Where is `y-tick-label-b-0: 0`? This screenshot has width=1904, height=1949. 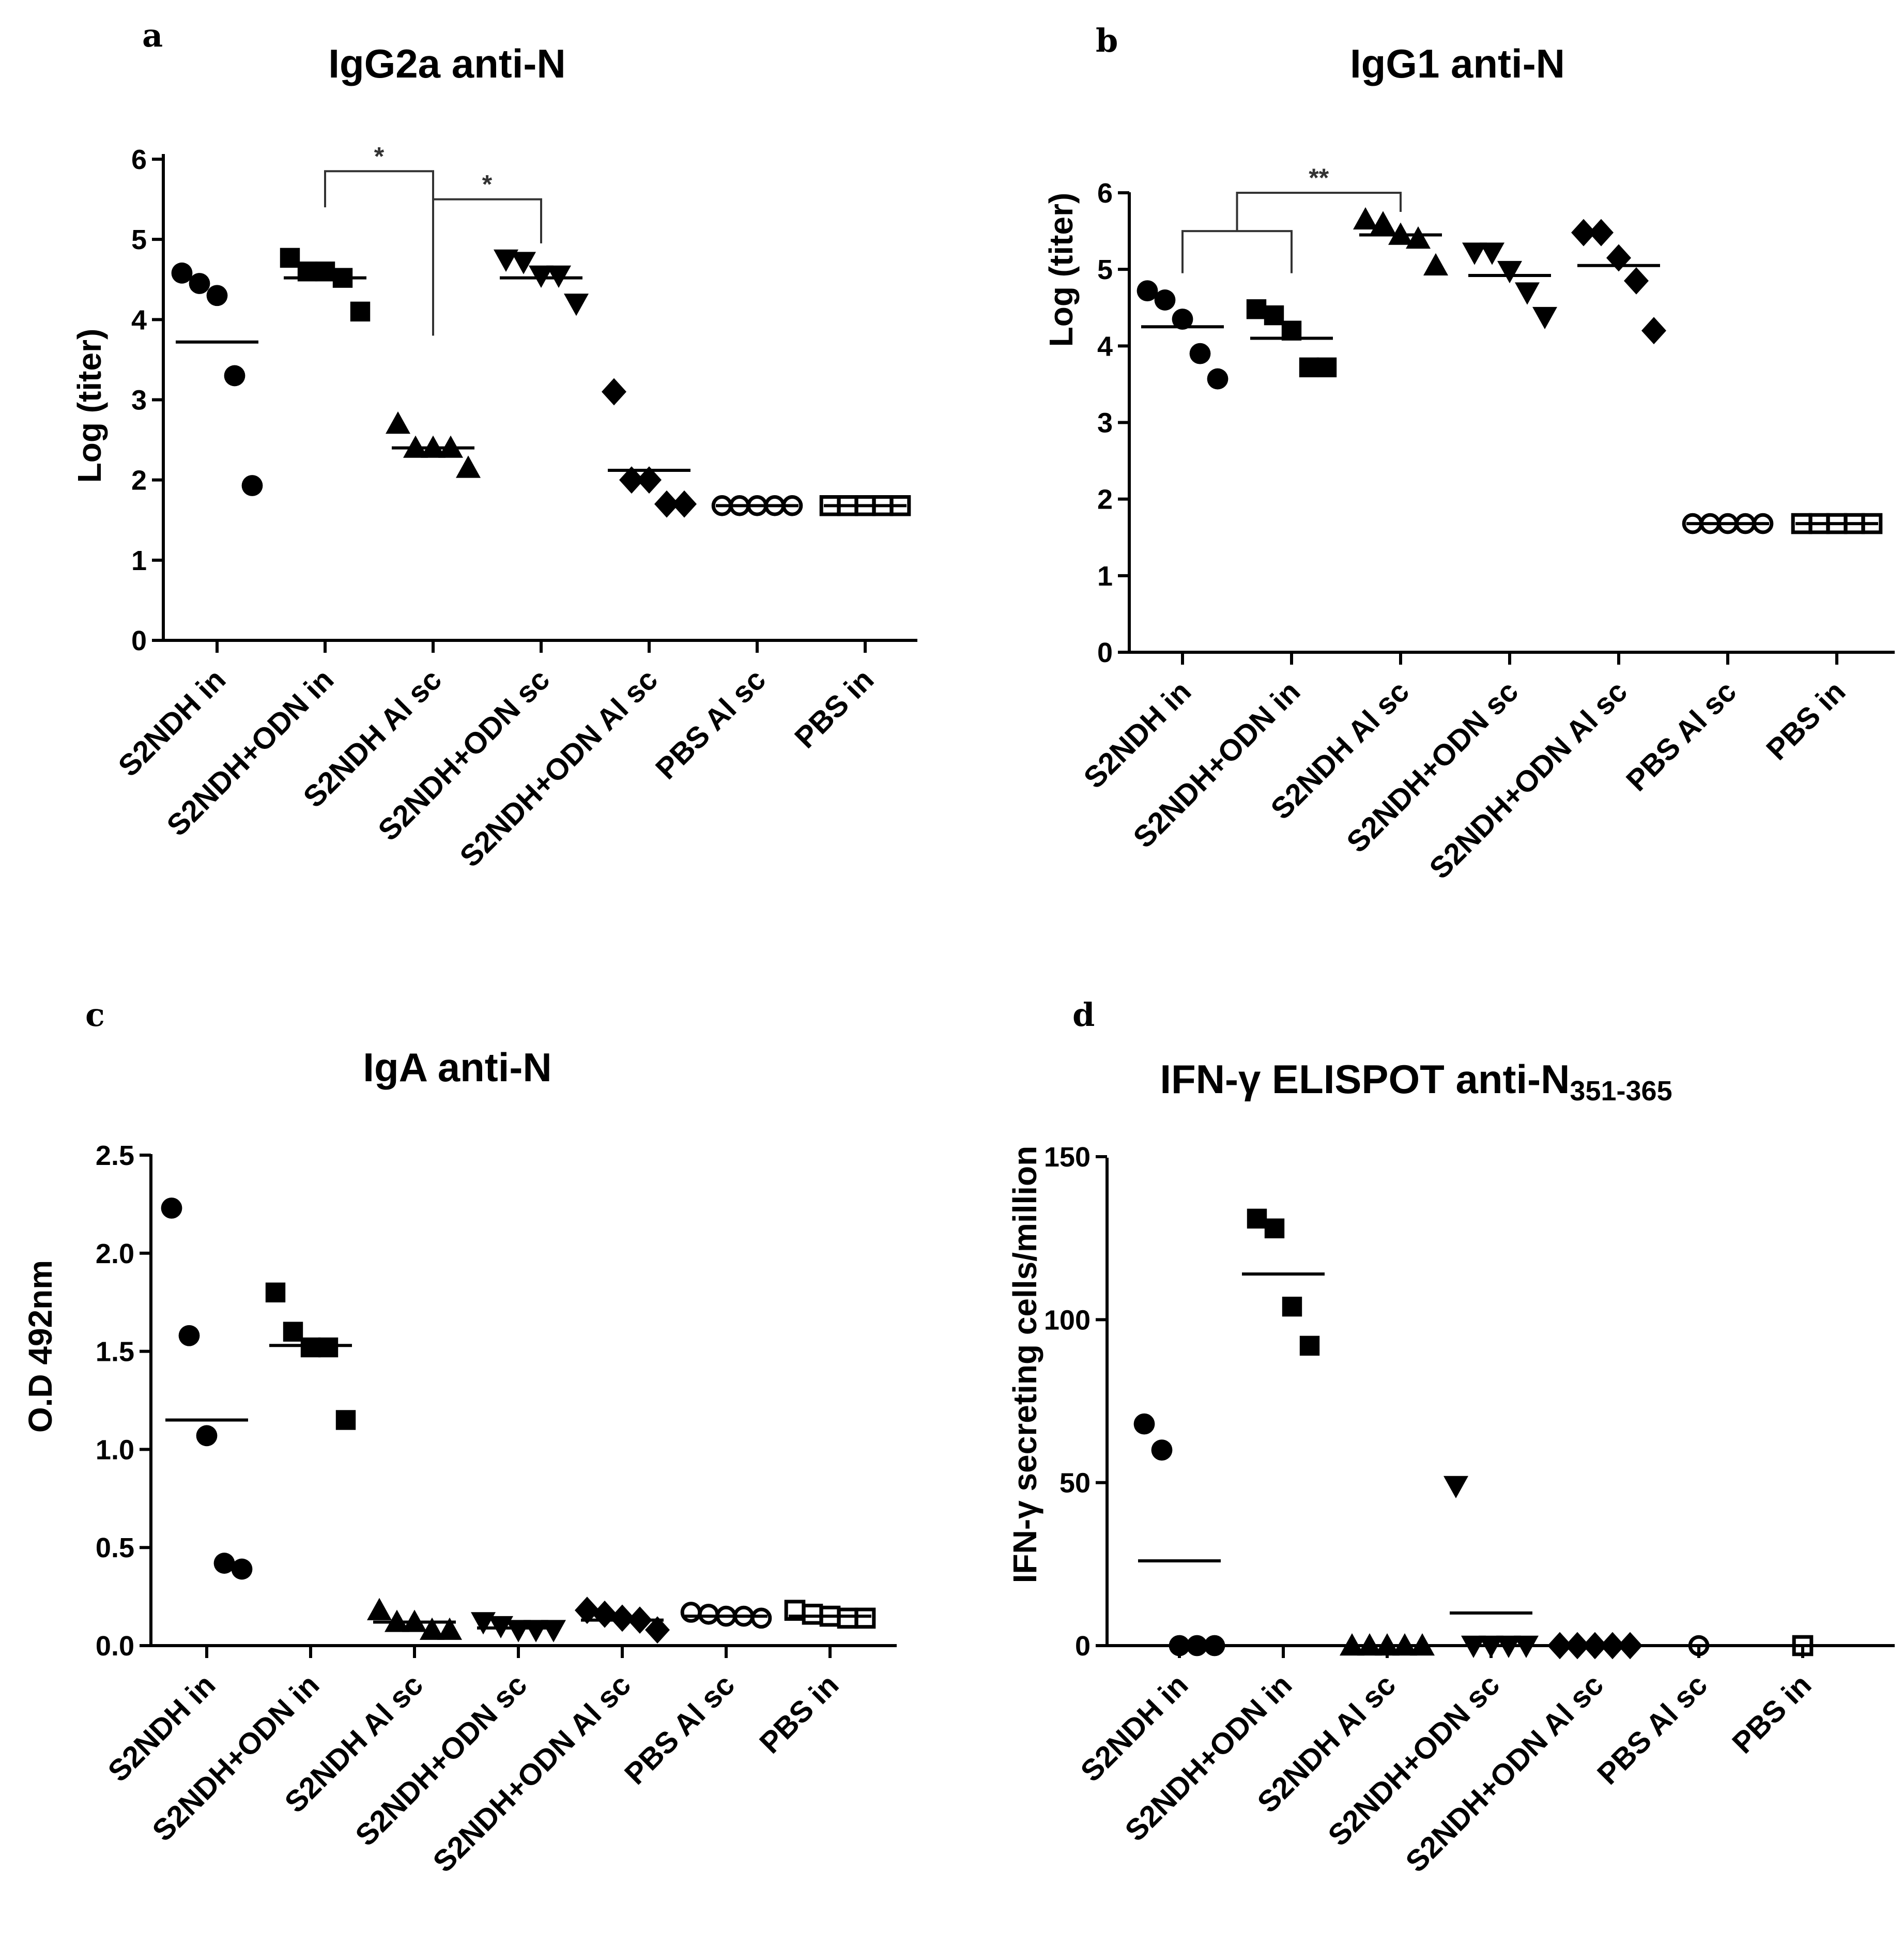 y-tick-label-b-0: 0 is located at coordinates (1105, 652).